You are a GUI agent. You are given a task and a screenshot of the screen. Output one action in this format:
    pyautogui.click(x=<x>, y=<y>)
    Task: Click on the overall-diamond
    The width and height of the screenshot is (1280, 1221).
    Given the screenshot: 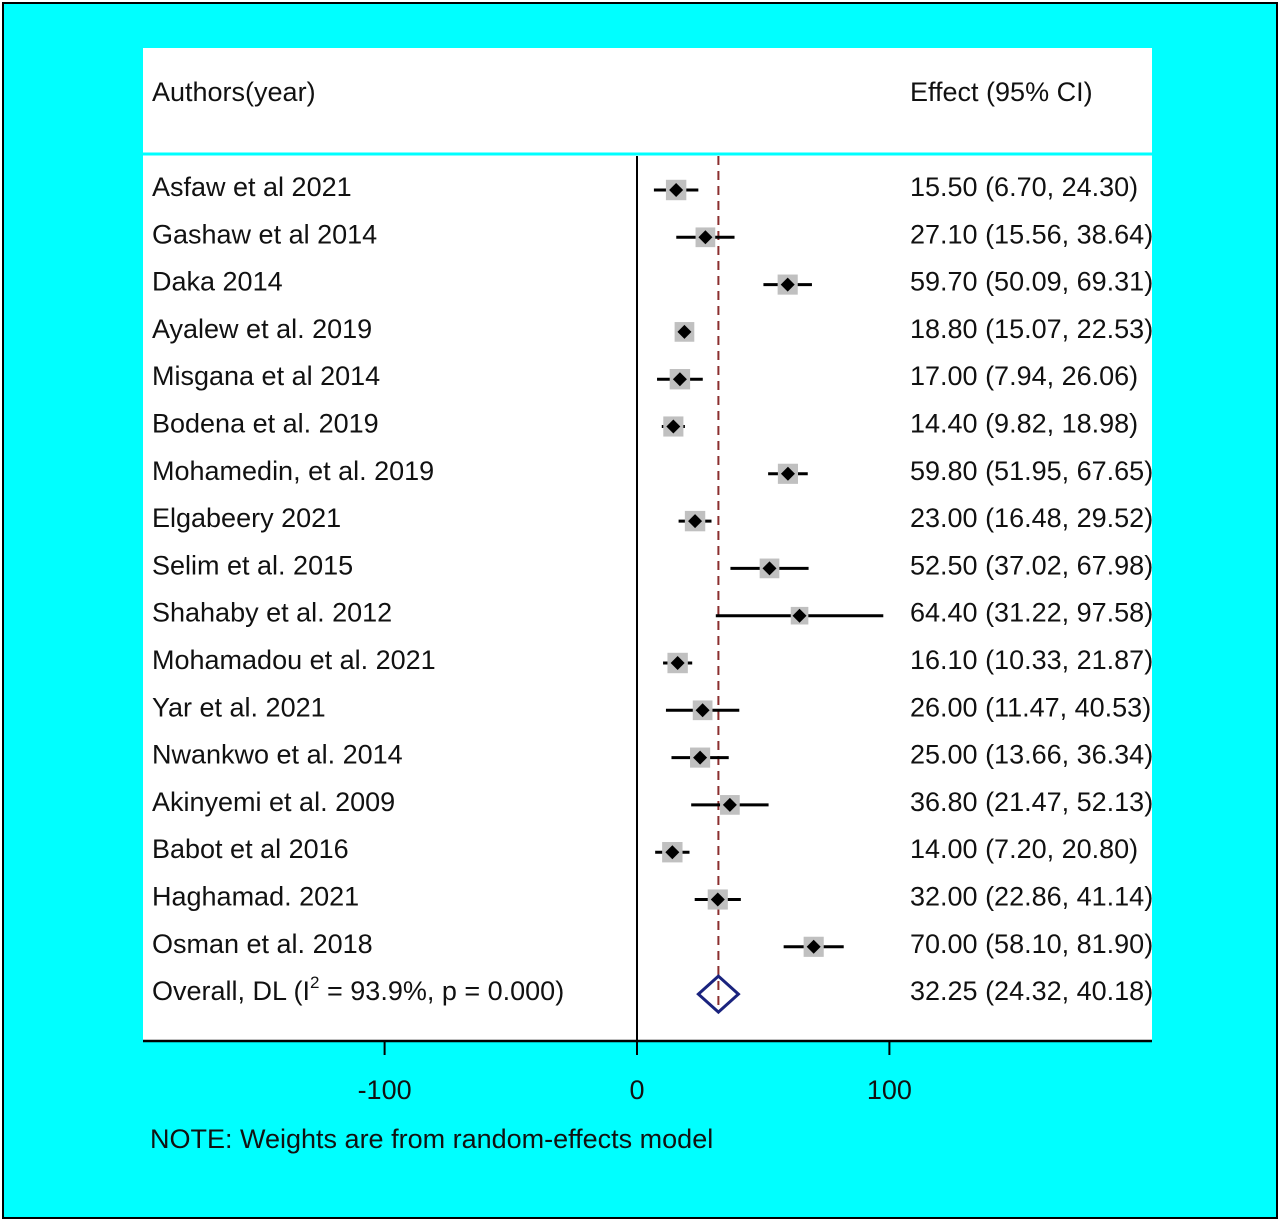 What is the action you would take?
    pyautogui.click(x=718, y=994)
    